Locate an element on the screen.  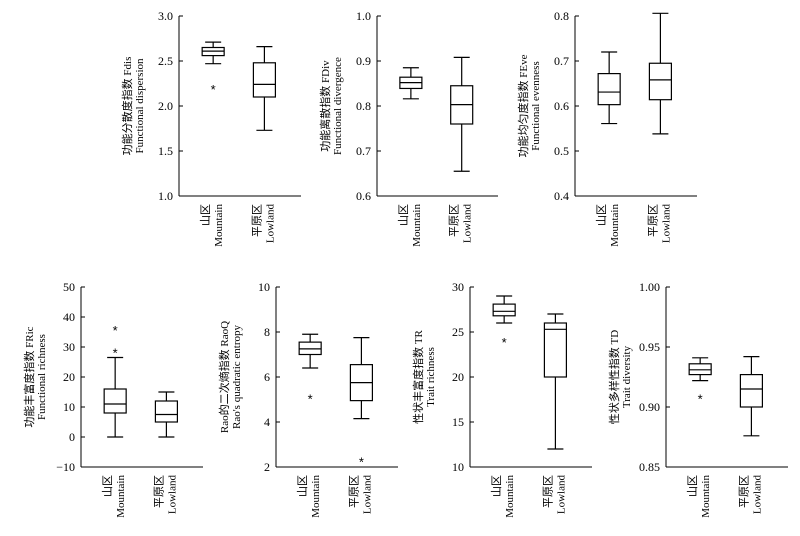
box-lowland: * is located at coordinates (361, 403).